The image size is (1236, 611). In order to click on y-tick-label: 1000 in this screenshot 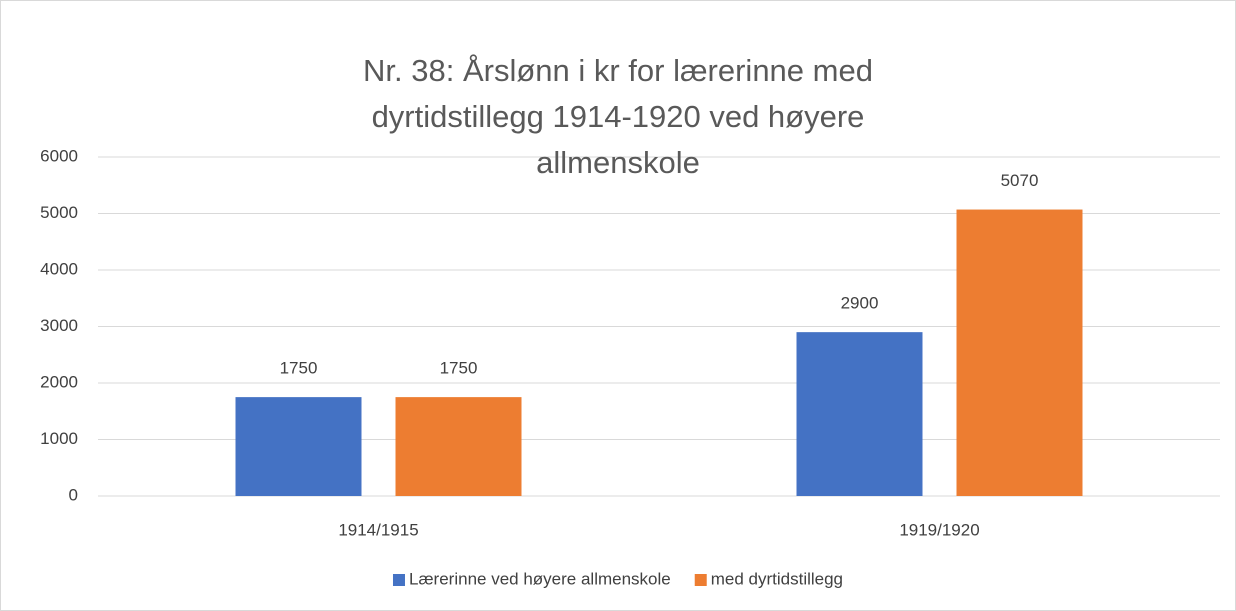, I will do `click(59, 438)`.